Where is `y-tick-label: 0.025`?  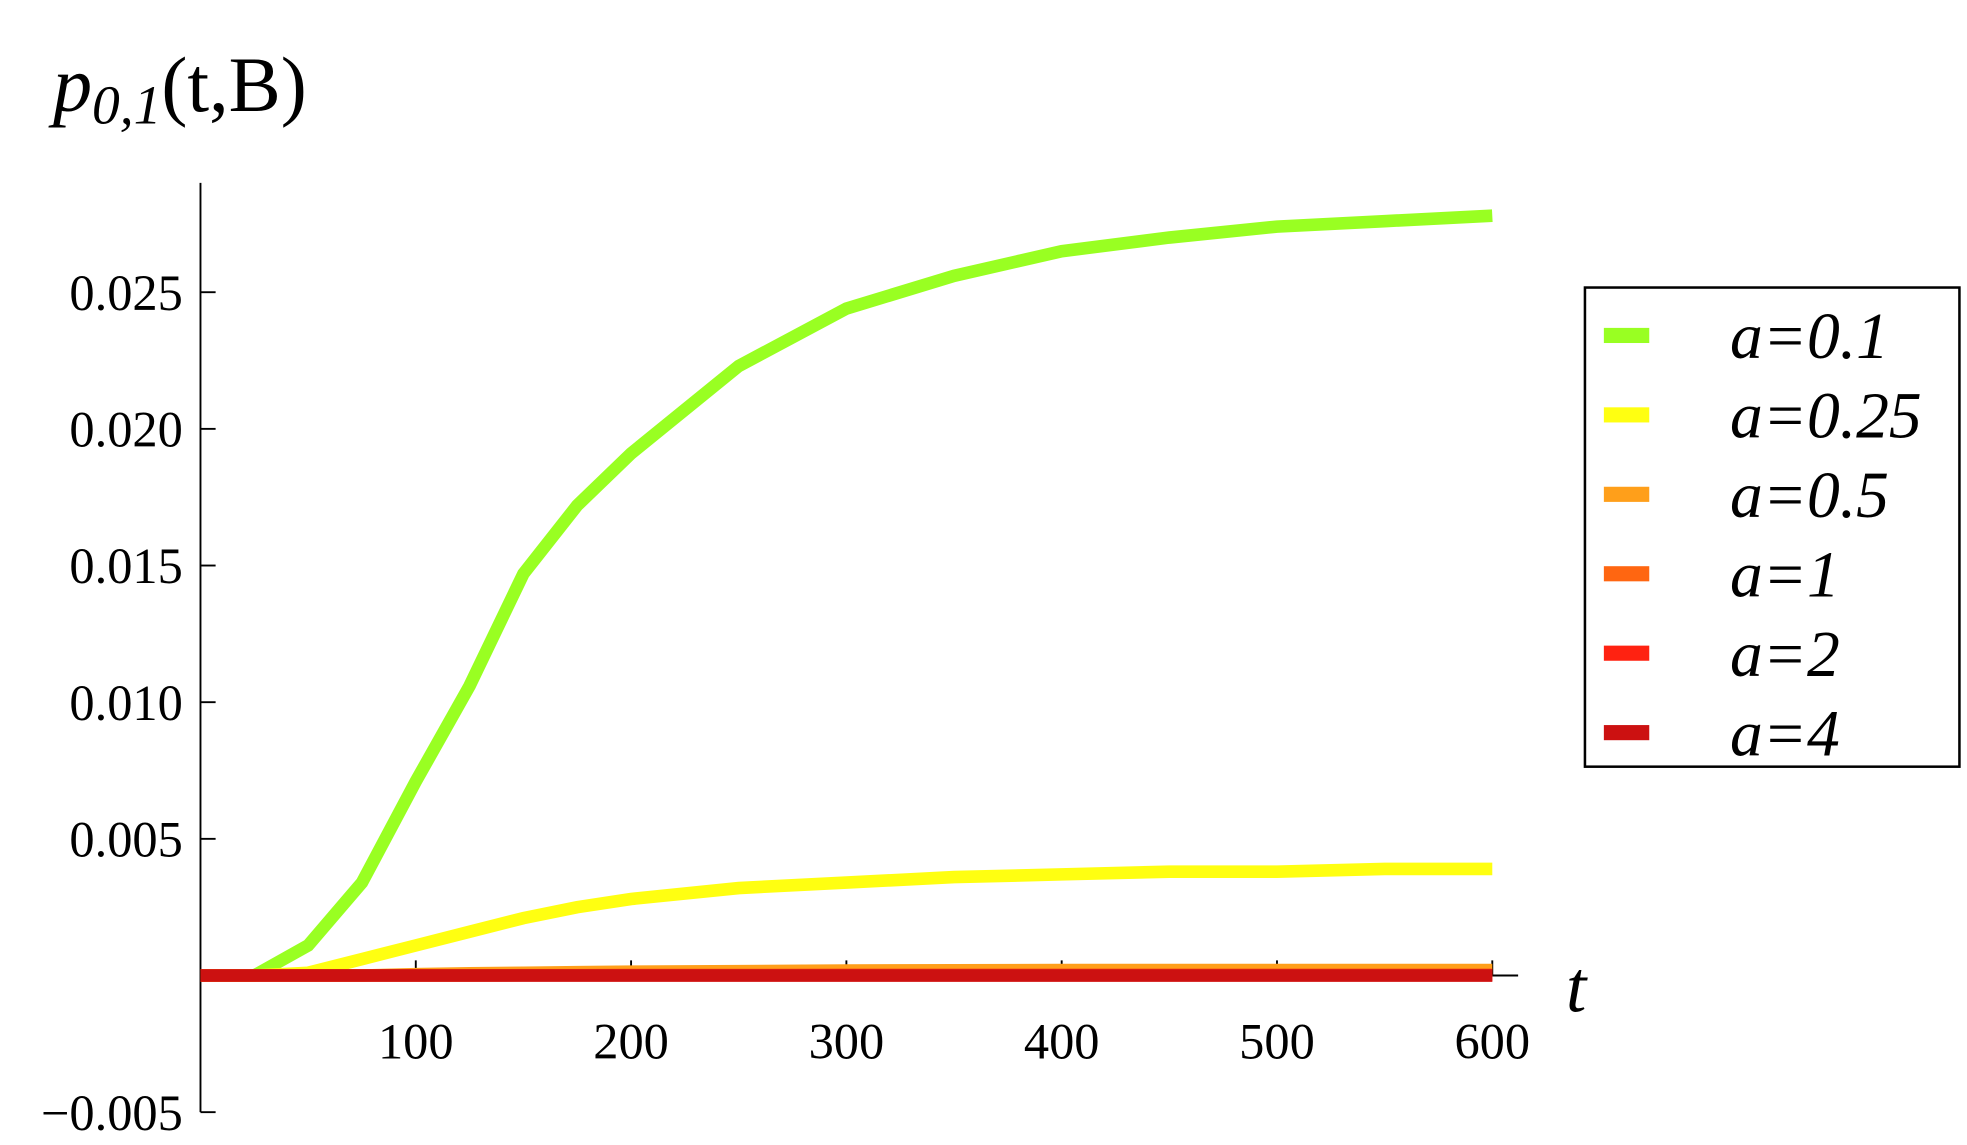 y-tick-label: 0.025 is located at coordinates (125, 293).